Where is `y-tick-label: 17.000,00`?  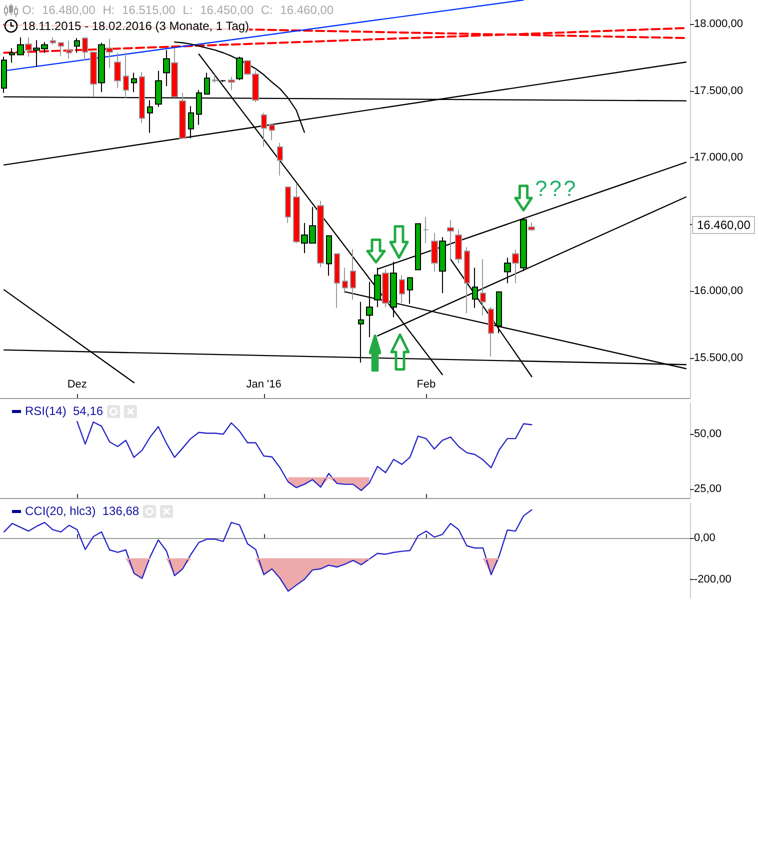
y-tick-label: 17.000,00 is located at coordinates (718, 158).